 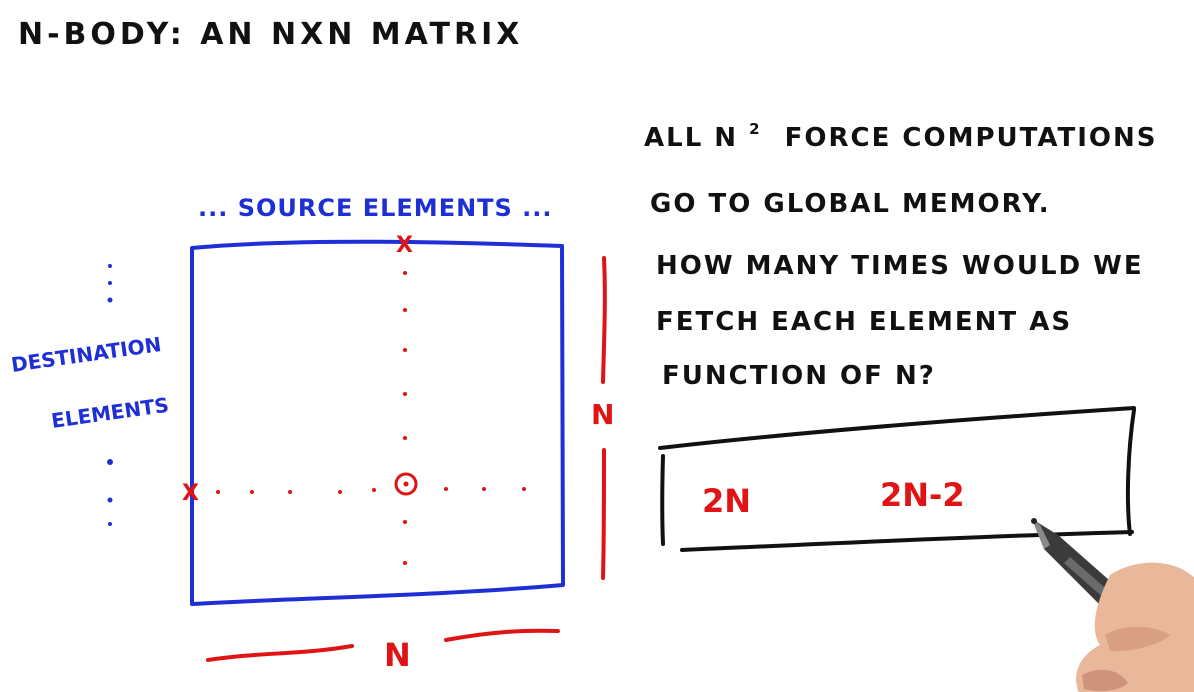 What do you see at coordinates (406, 484) in the screenshot?
I see `intersection-point` at bounding box center [406, 484].